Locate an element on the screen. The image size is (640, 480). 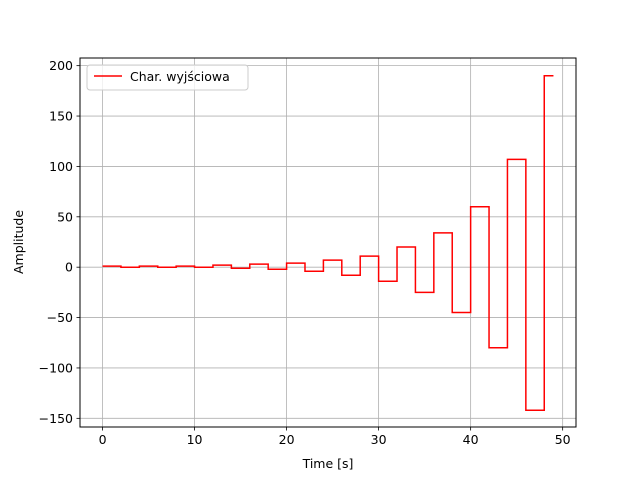
y-tick-label: 50 is located at coordinates (65, 216).